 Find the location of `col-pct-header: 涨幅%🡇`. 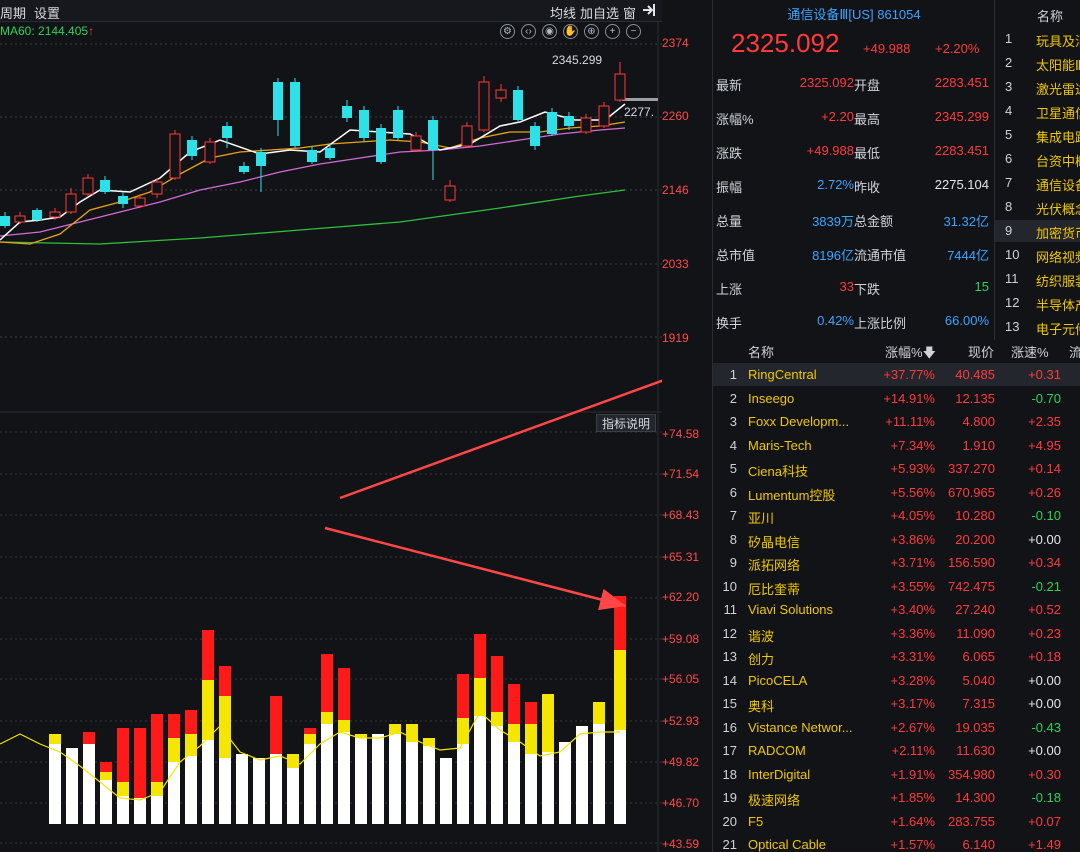

col-pct-header: 涨幅%🡇 is located at coordinates (910, 352).